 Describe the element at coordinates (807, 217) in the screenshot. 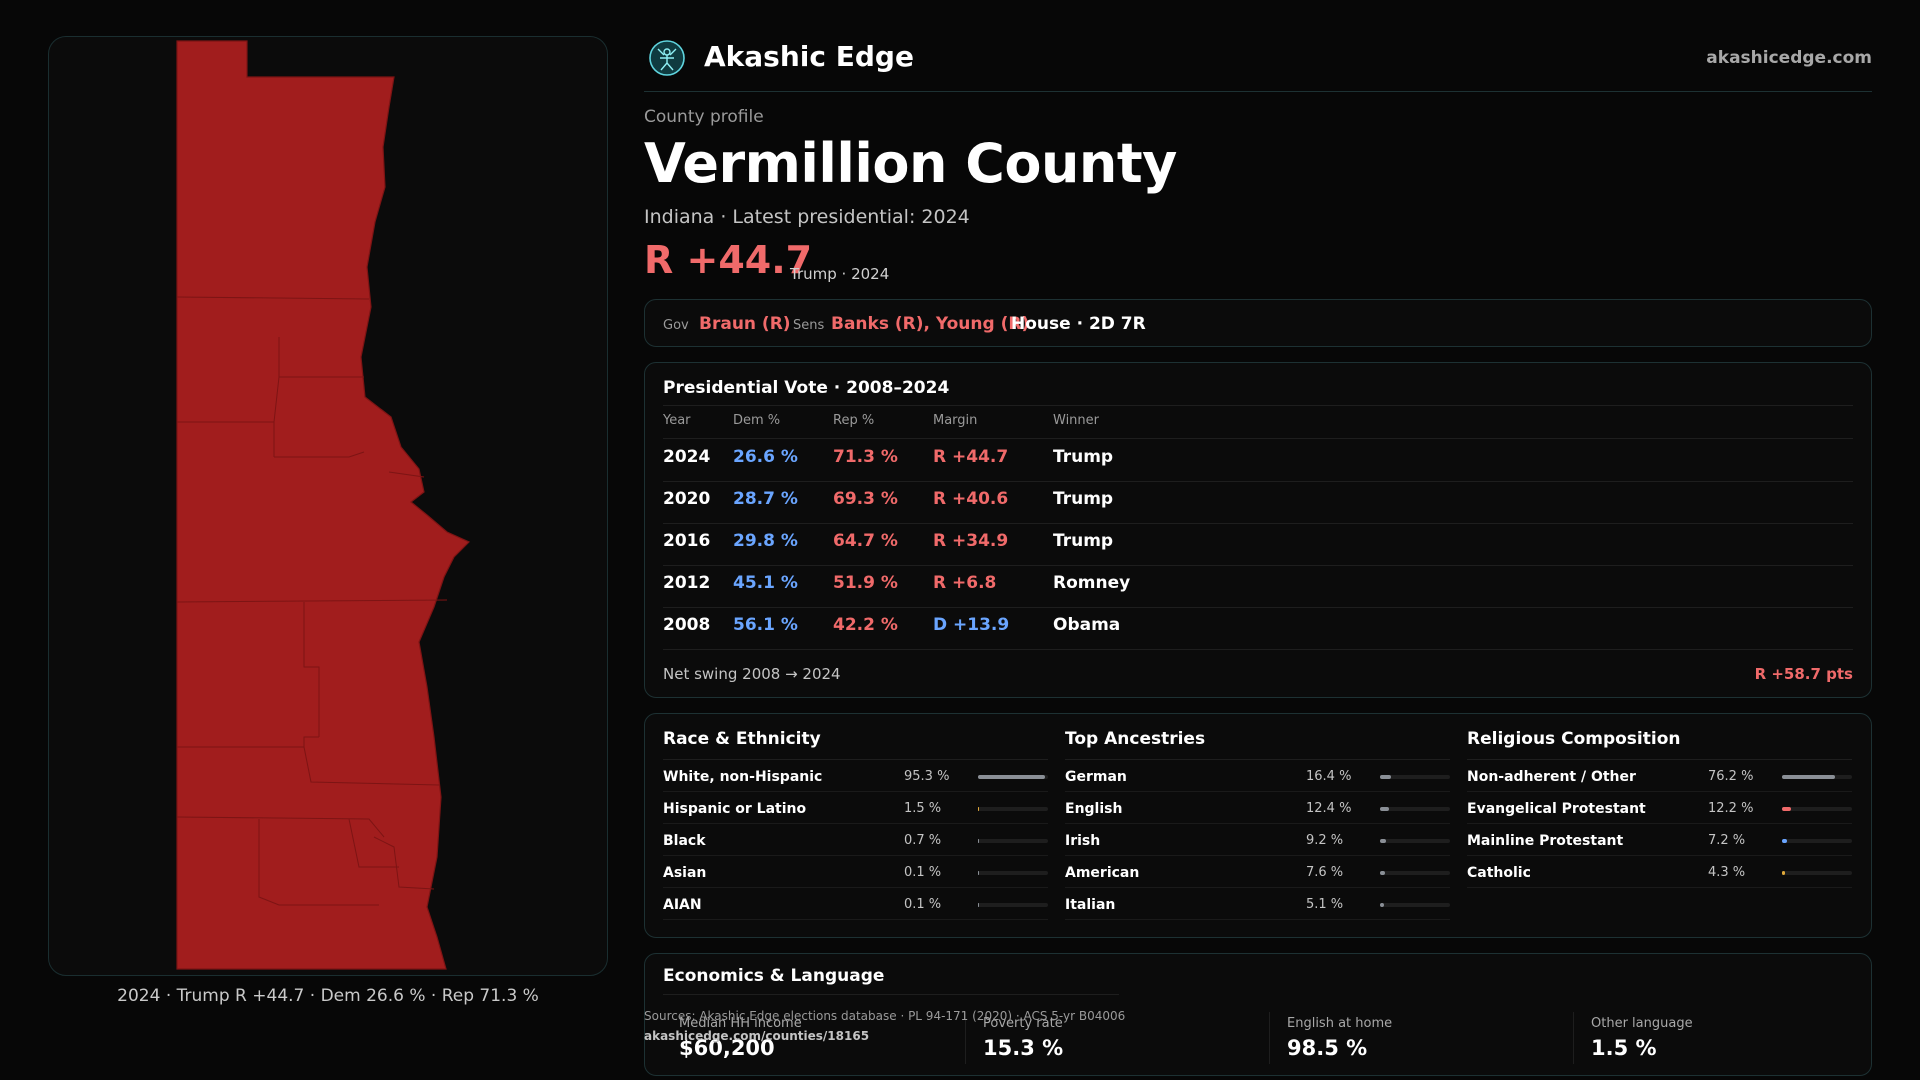

I see `page-subtitle: Indiana · Latest presidential: 2024` at that location.